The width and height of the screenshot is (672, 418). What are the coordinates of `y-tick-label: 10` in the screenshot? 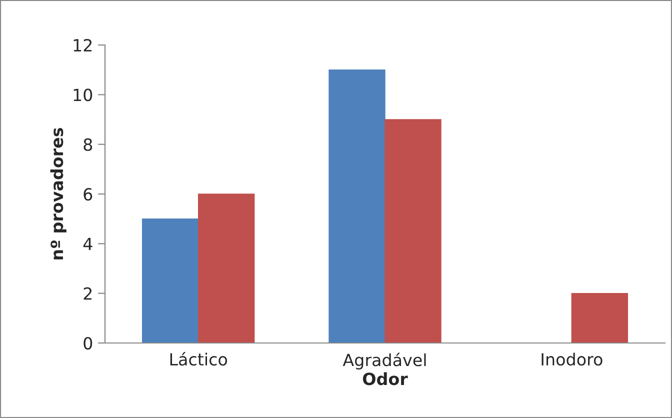 It's located at (83, 95).